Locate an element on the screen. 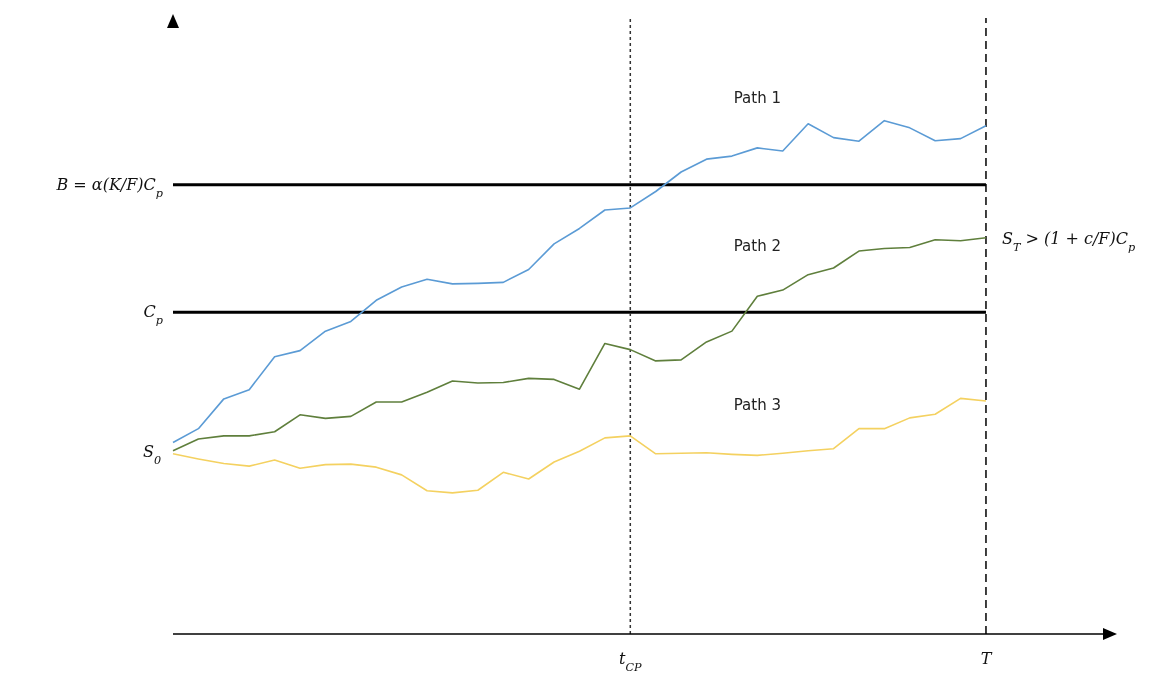  text: S$_{0}$ is located at coordinates (151, 454).